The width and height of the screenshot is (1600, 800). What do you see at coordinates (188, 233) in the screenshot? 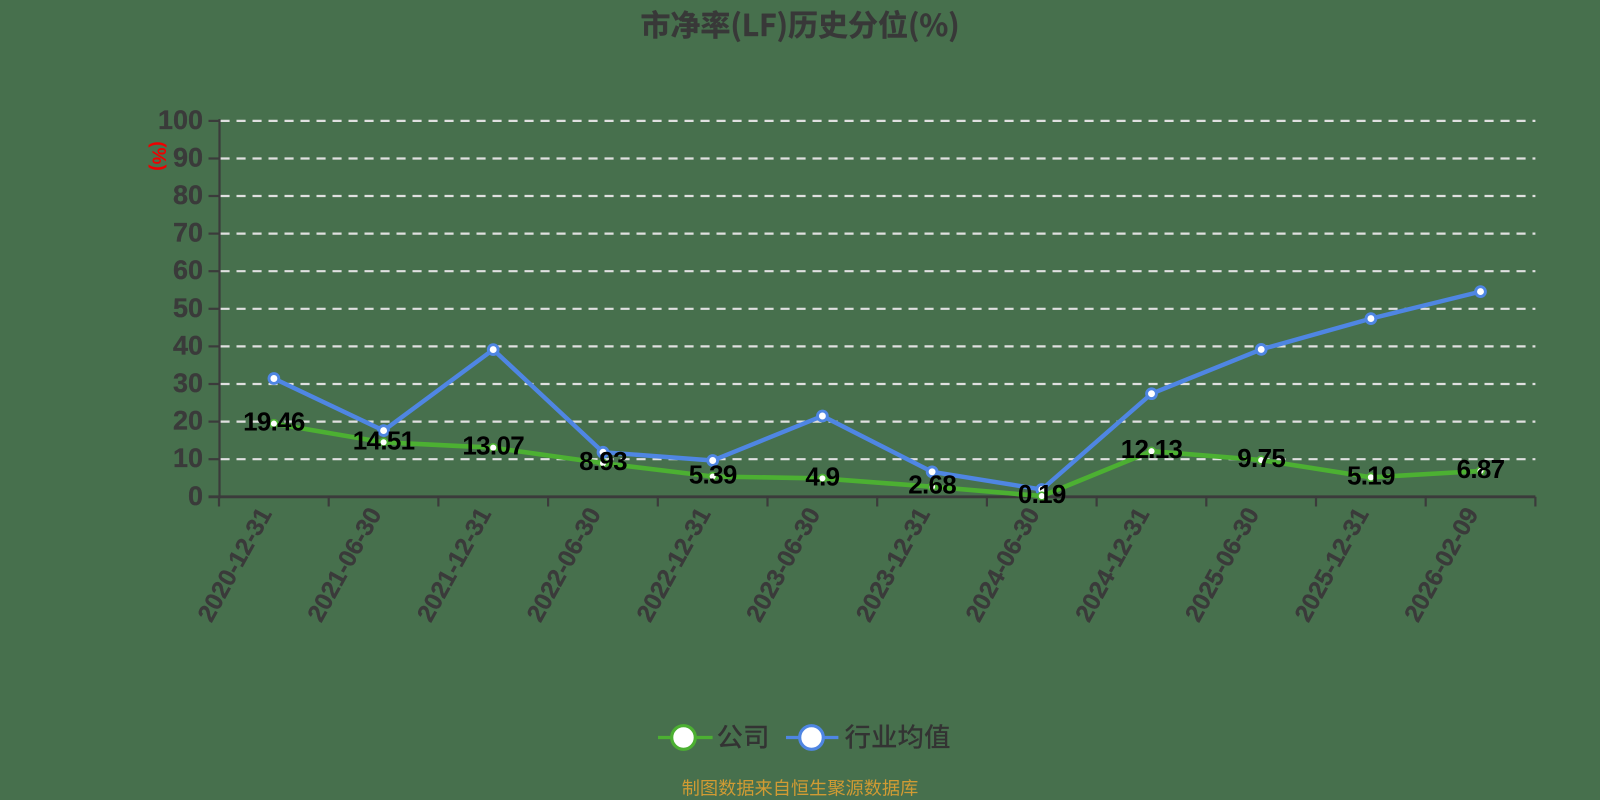
I see `svg-text: 70` at bounding box center [188, 233].